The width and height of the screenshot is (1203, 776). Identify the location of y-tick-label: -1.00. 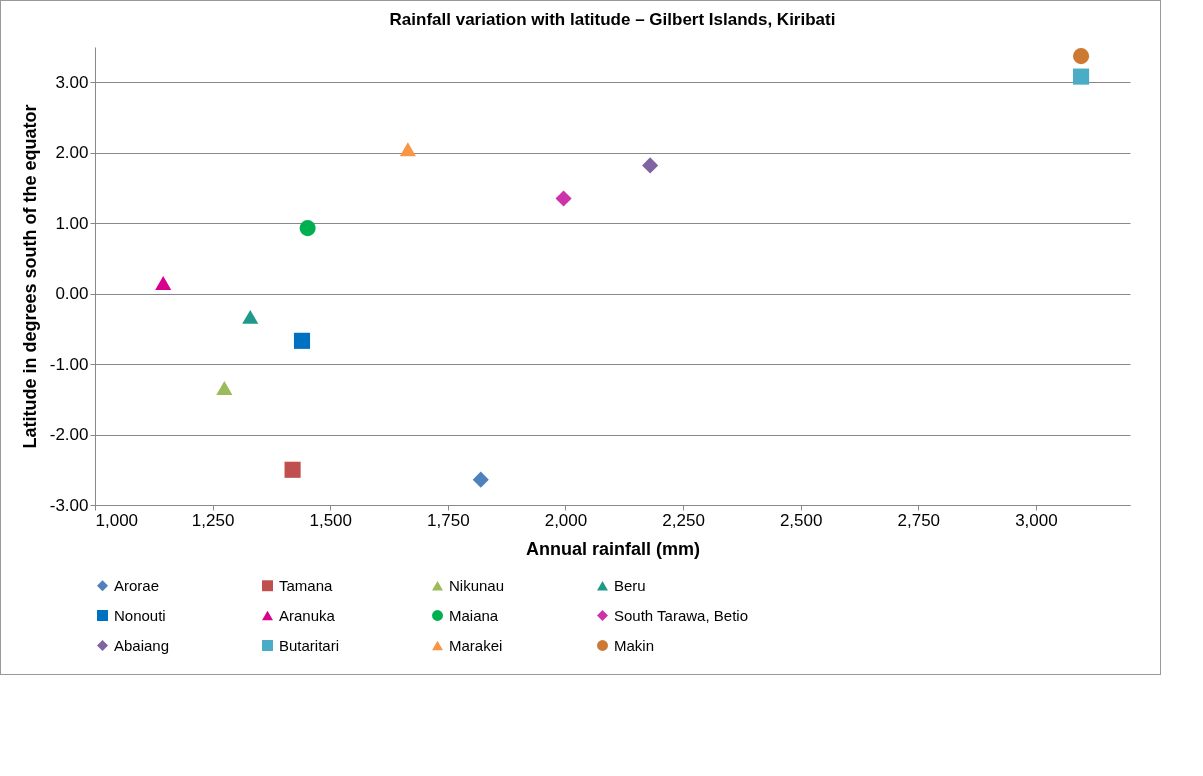
(69, 364).